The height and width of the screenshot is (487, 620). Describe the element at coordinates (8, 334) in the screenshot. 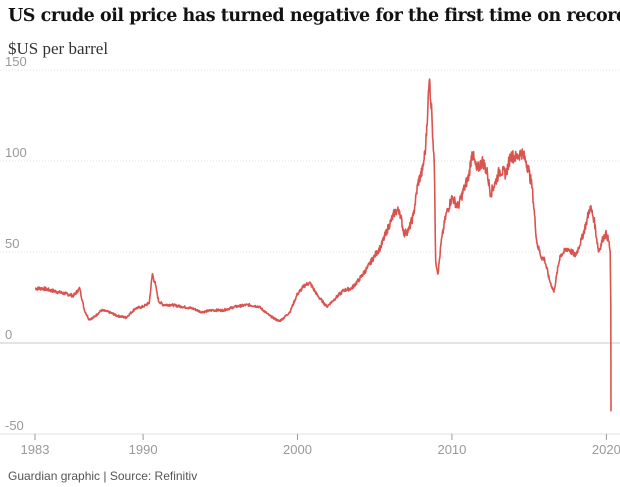

I see `y-tick-label: 0` at that location.